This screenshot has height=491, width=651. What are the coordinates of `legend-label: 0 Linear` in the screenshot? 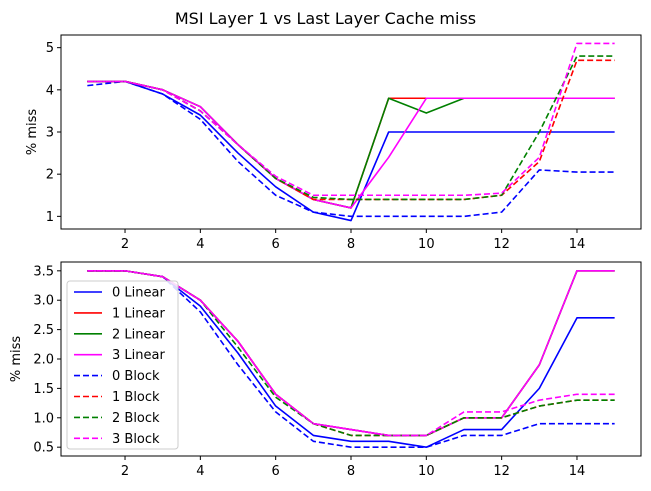 It's located at (138, 293).